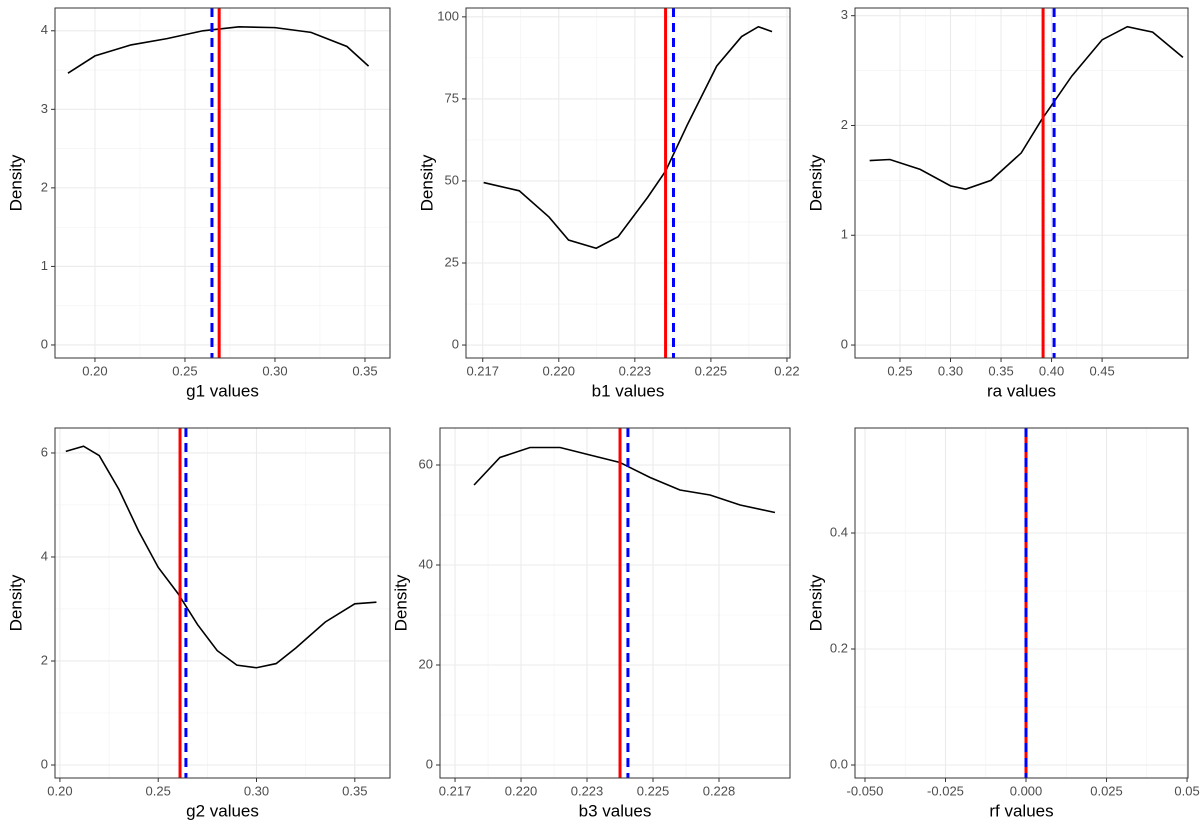  What do you see at coordinates (452, 179) in the screenshot?
I see `y-tick-label: 50` at bounding box center [452, 179].